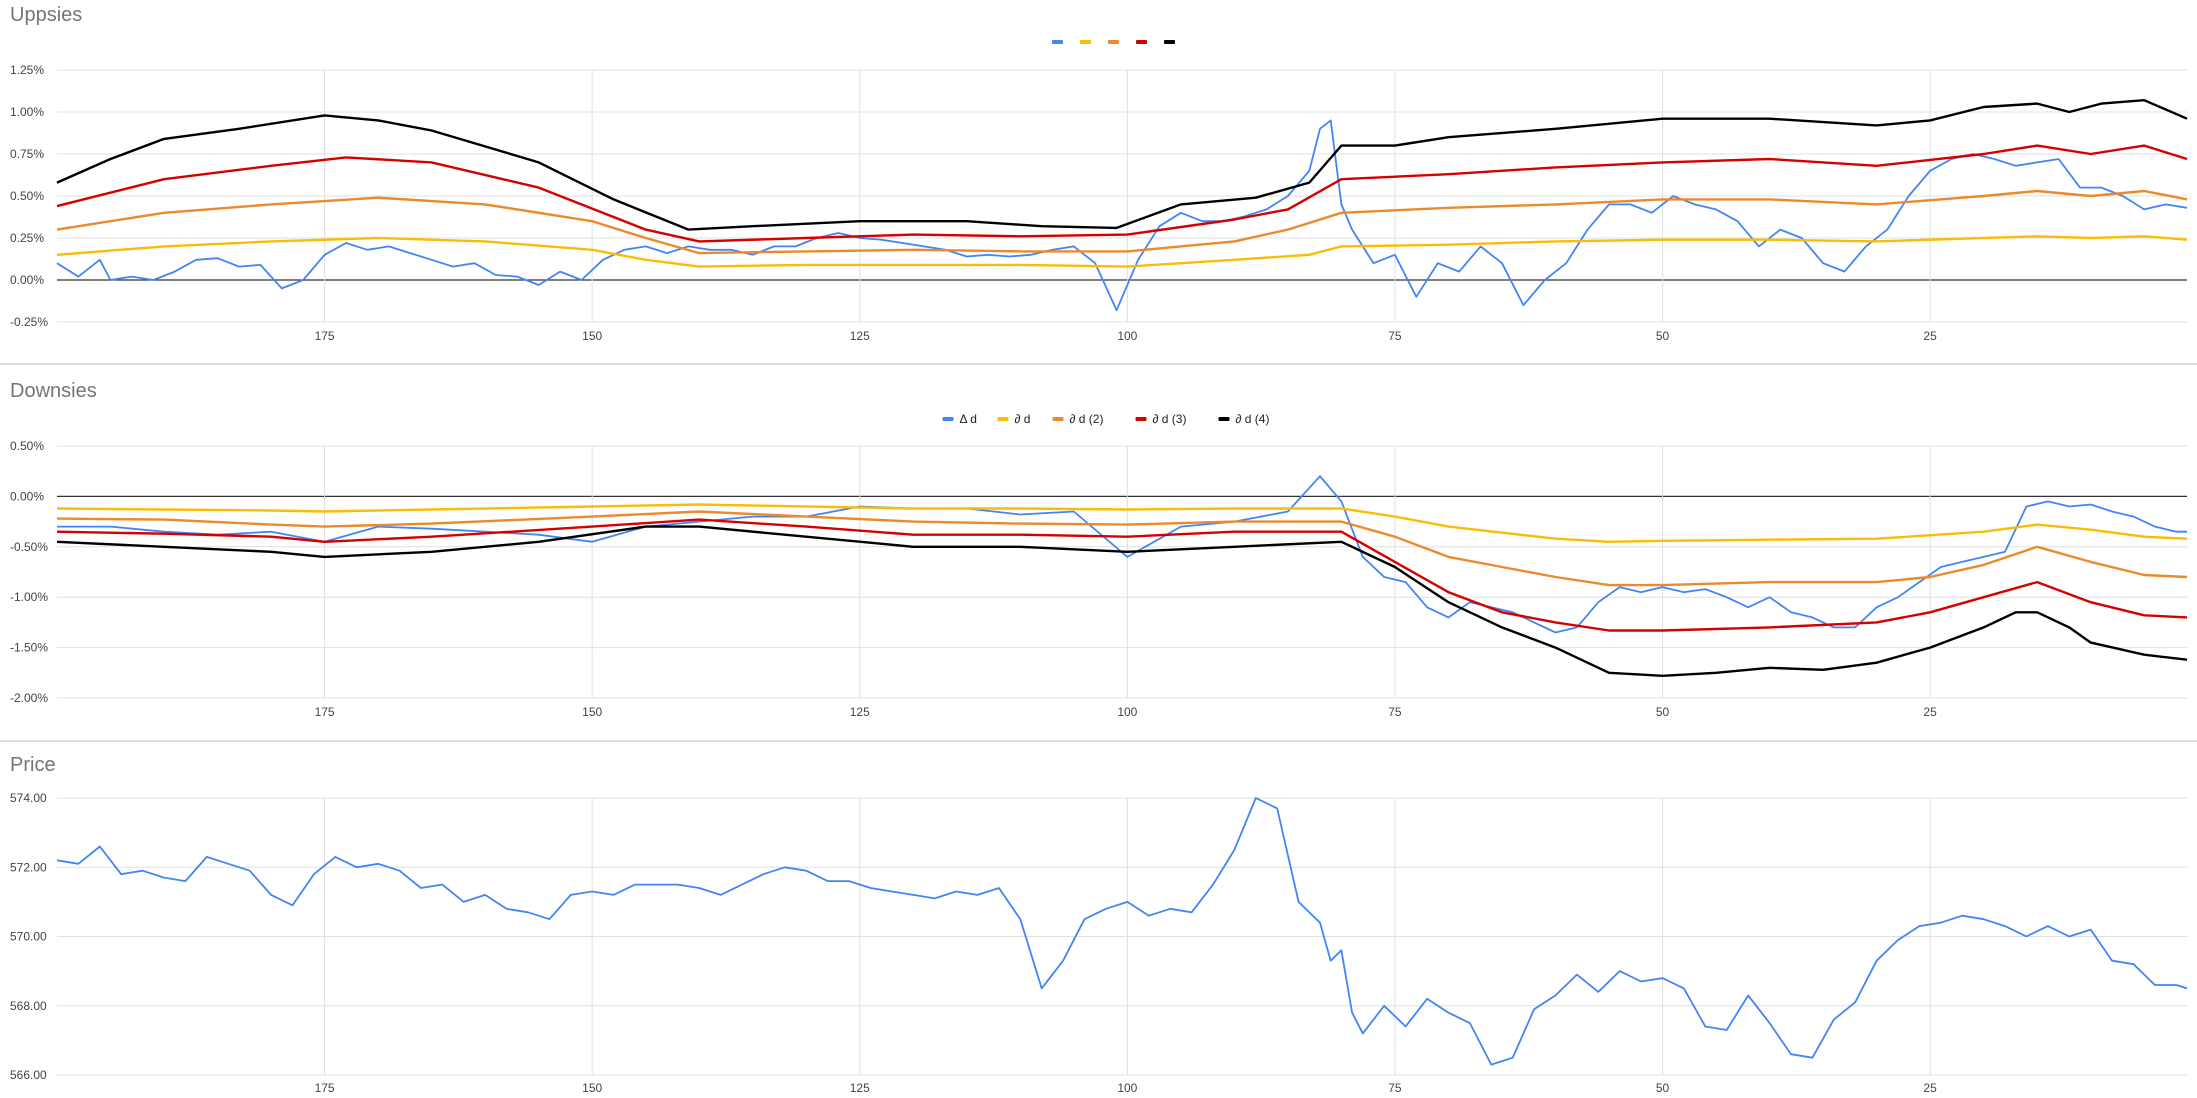  I want to click on y-tick-label: -0.25%, so click(29, 322).